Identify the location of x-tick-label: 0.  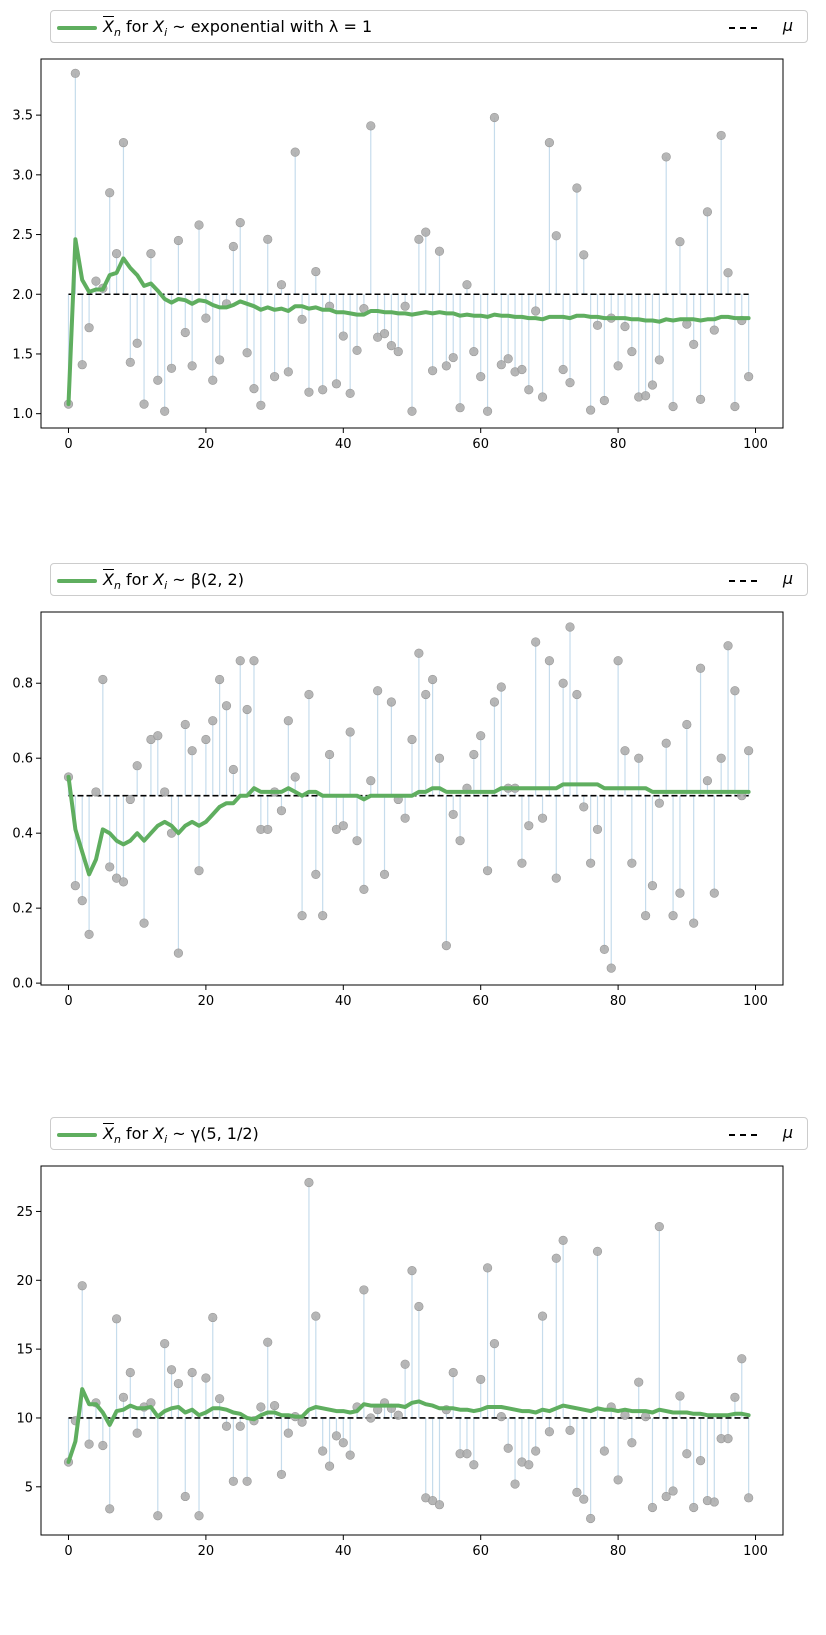
(68, 1001).